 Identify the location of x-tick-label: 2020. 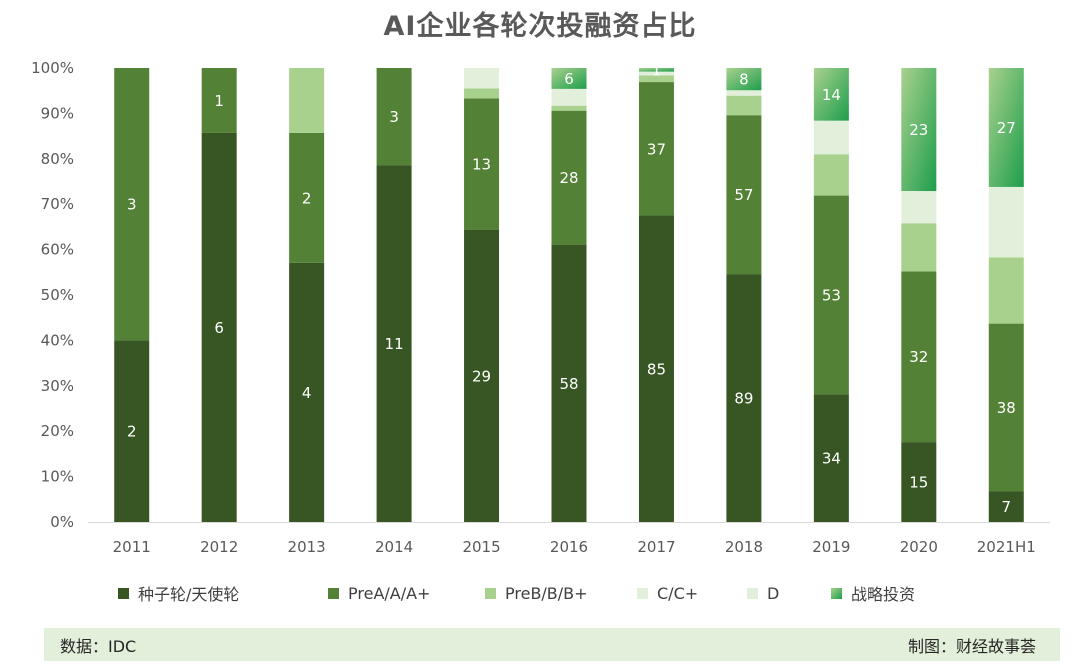
(919, 547).